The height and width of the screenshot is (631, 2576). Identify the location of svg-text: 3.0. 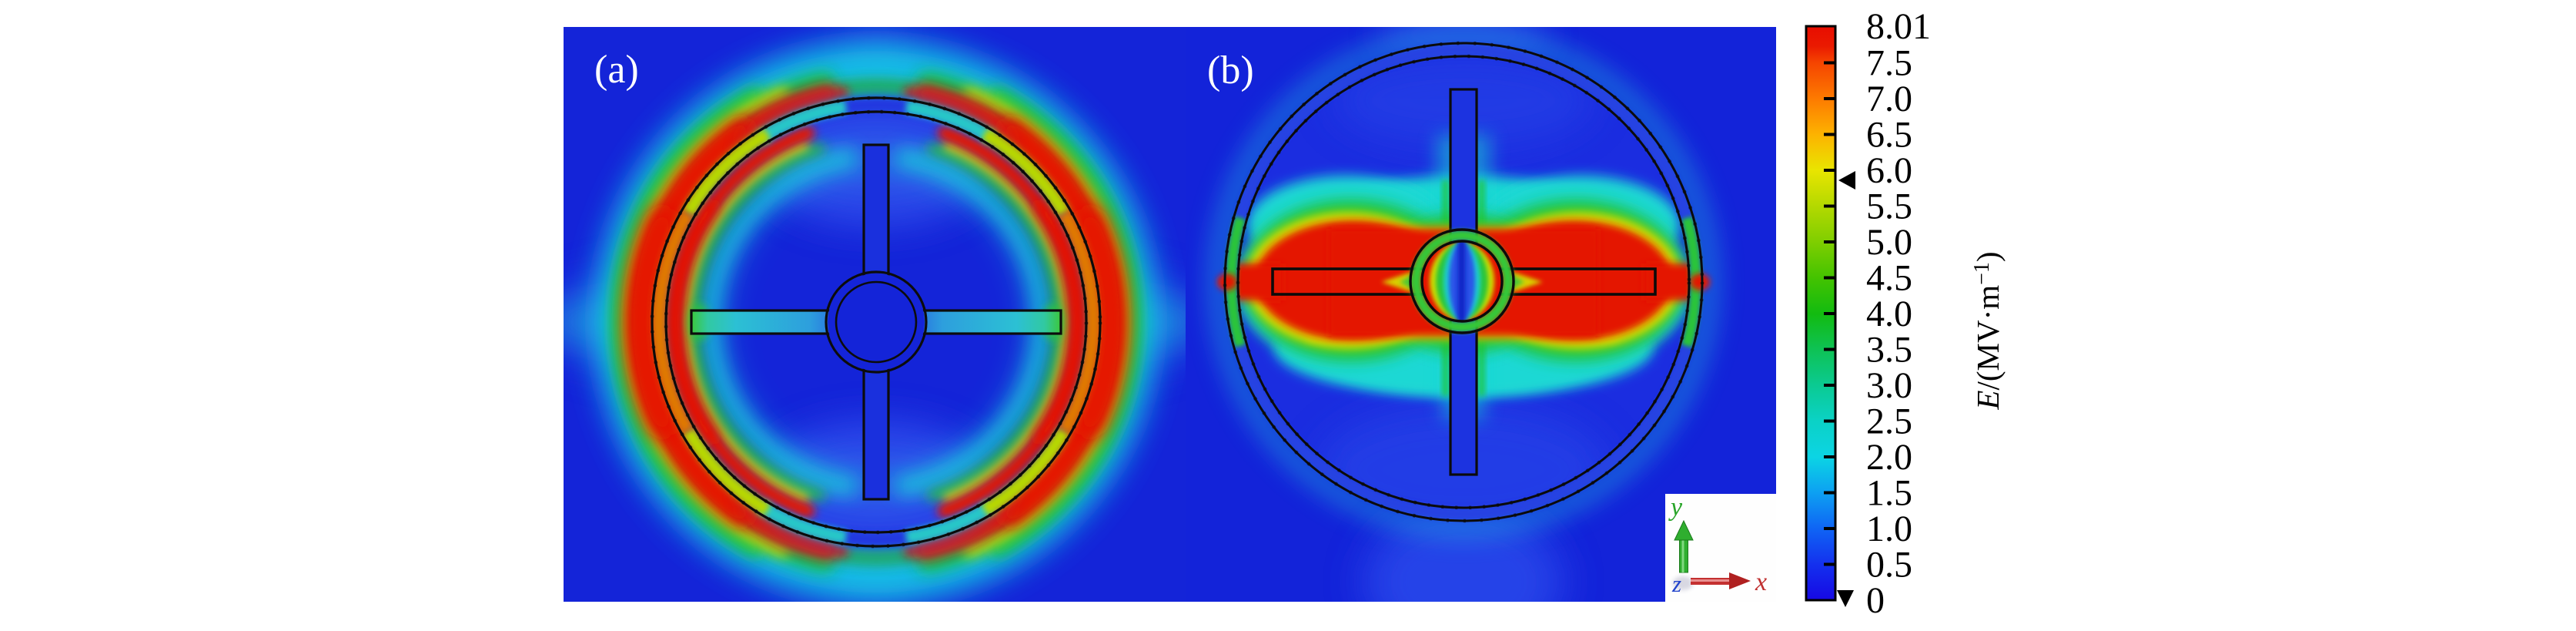
(1889, 385).